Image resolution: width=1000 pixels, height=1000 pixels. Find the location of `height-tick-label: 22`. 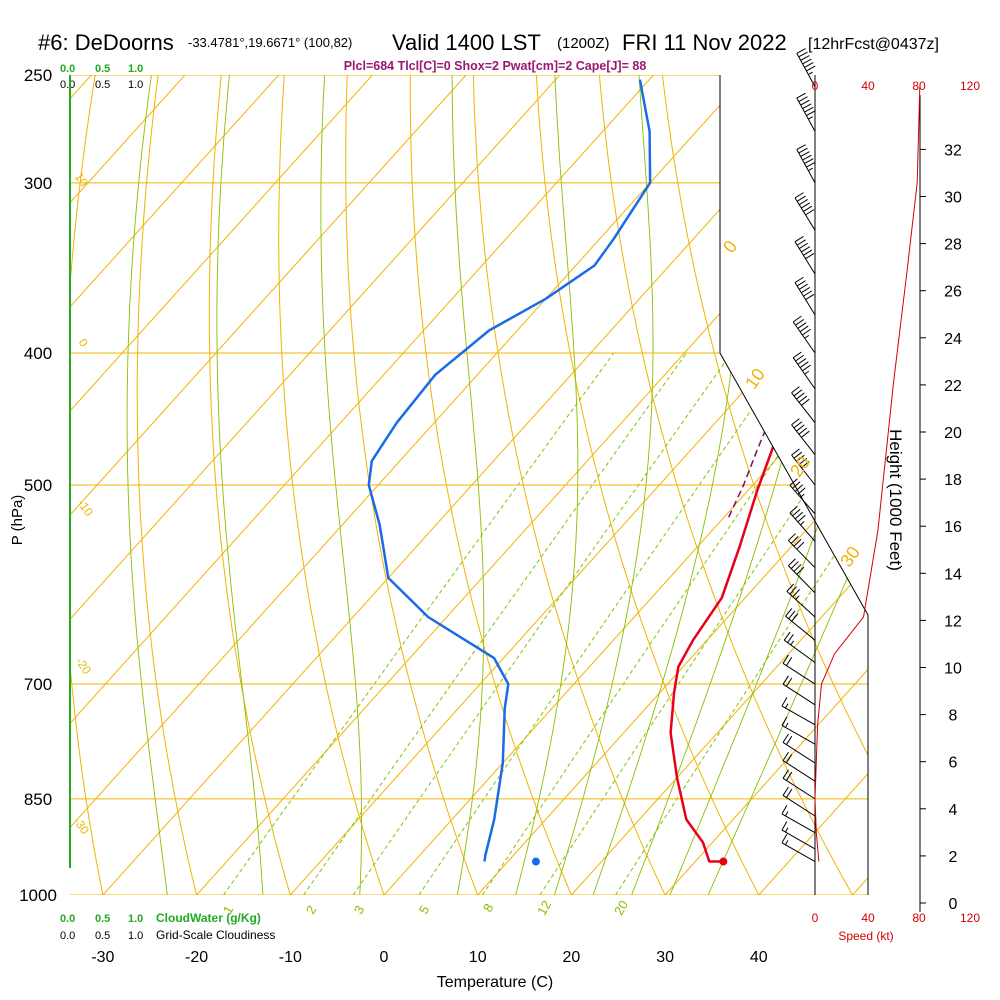

height-tick-label: 22 is located at coordinates (953, 386).